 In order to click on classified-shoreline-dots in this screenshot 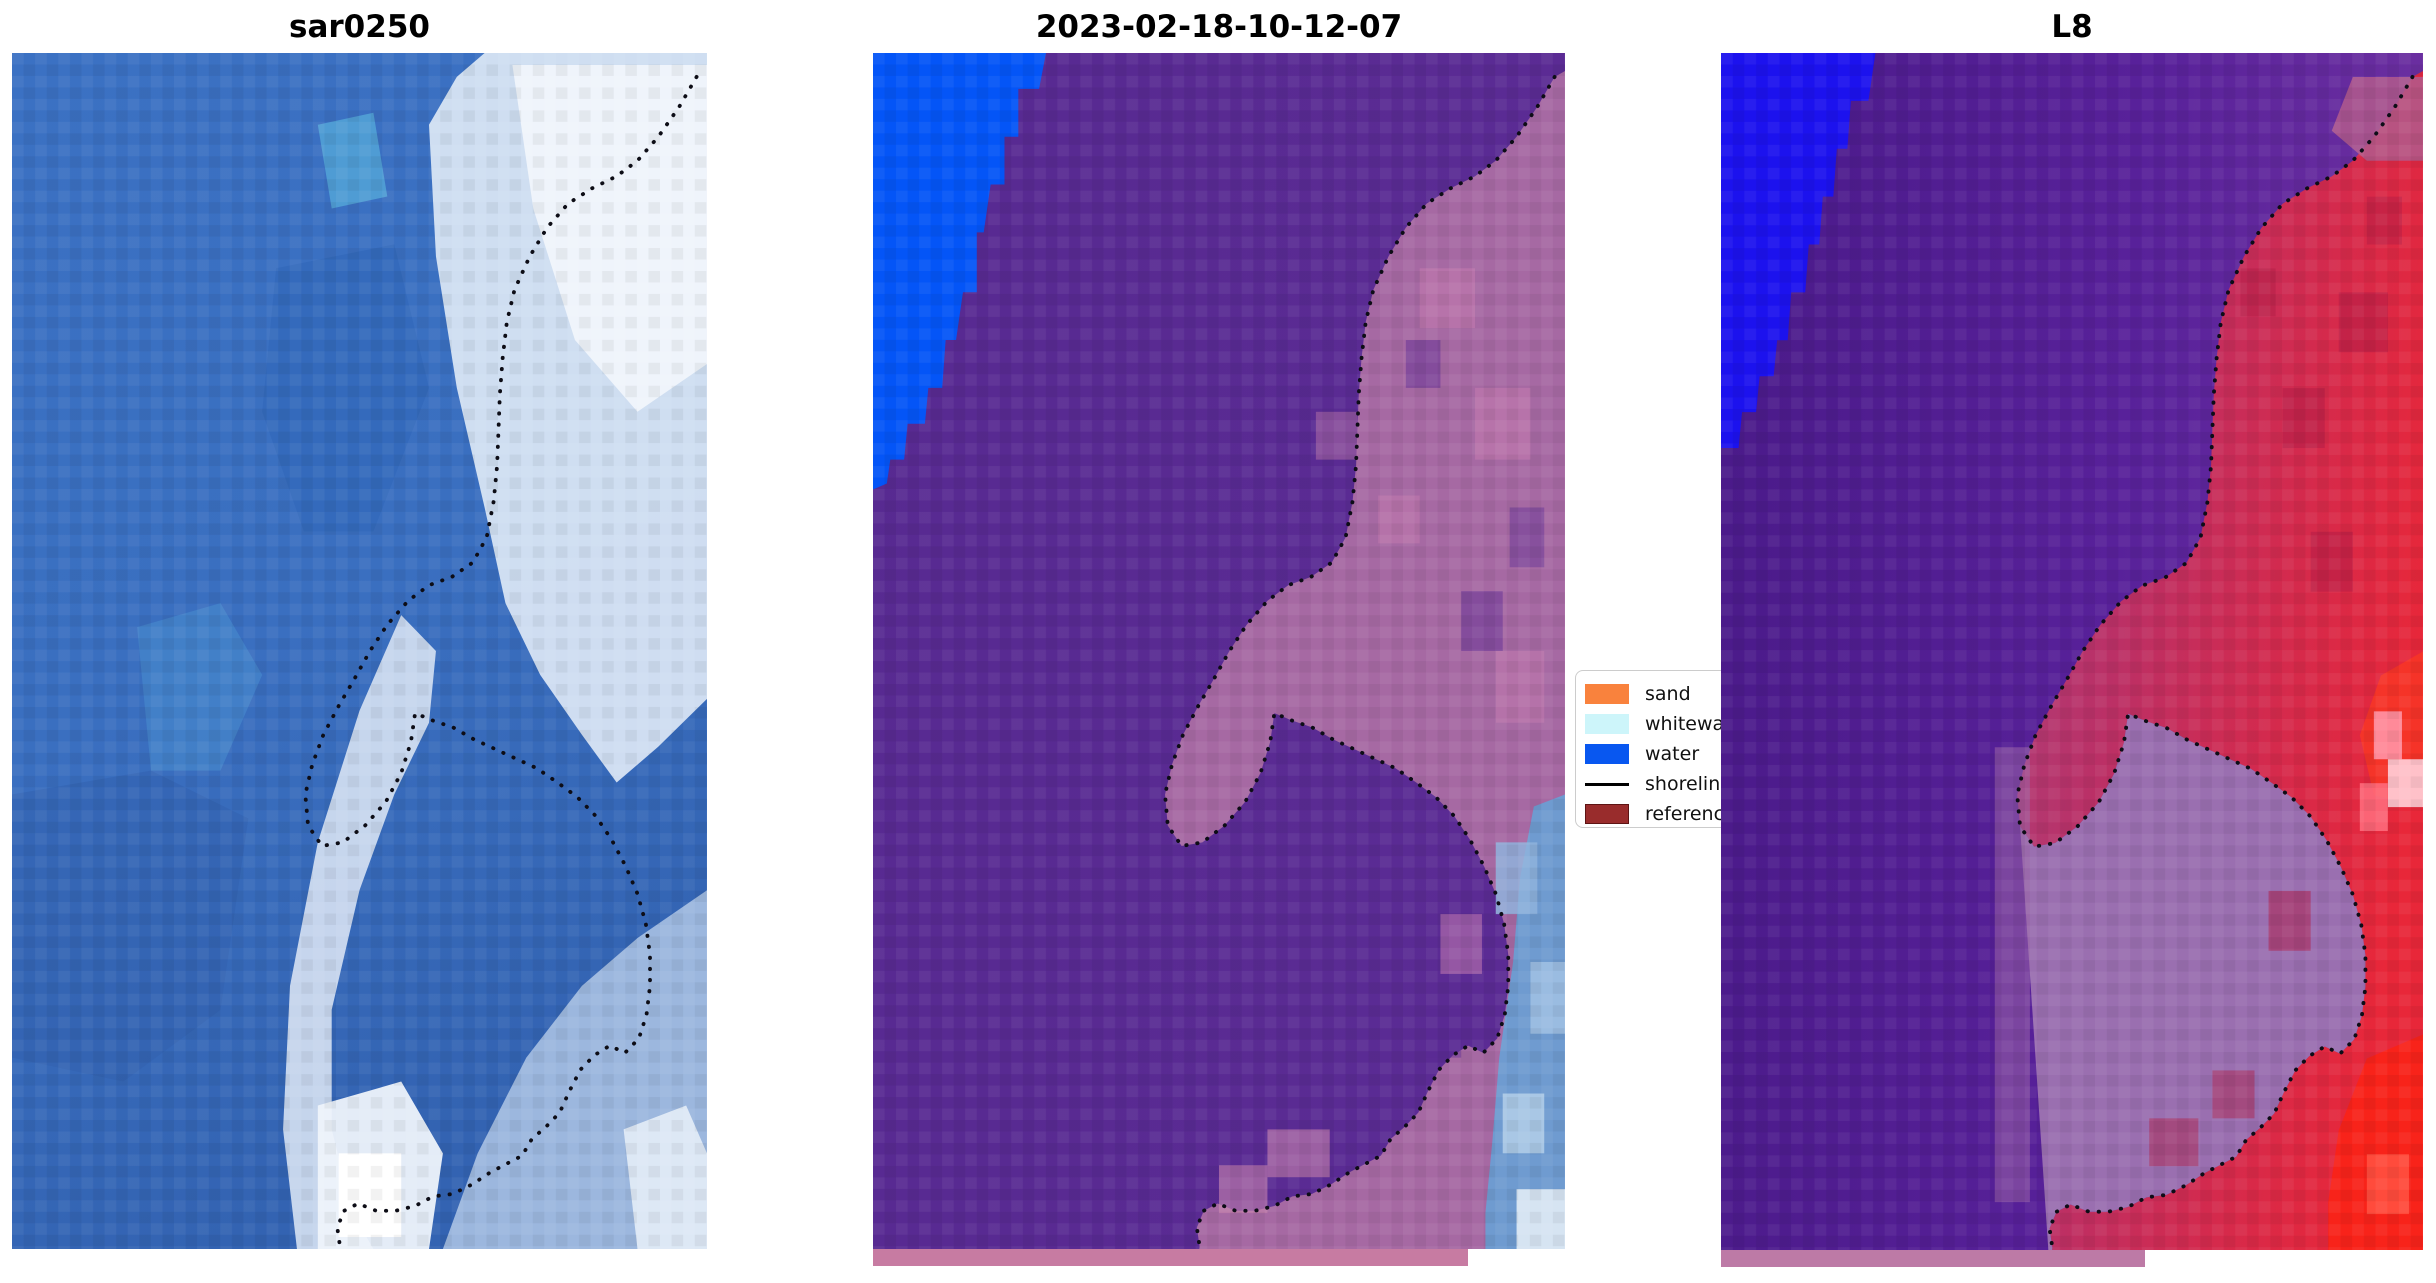, I will do `click(1360, 662)`.